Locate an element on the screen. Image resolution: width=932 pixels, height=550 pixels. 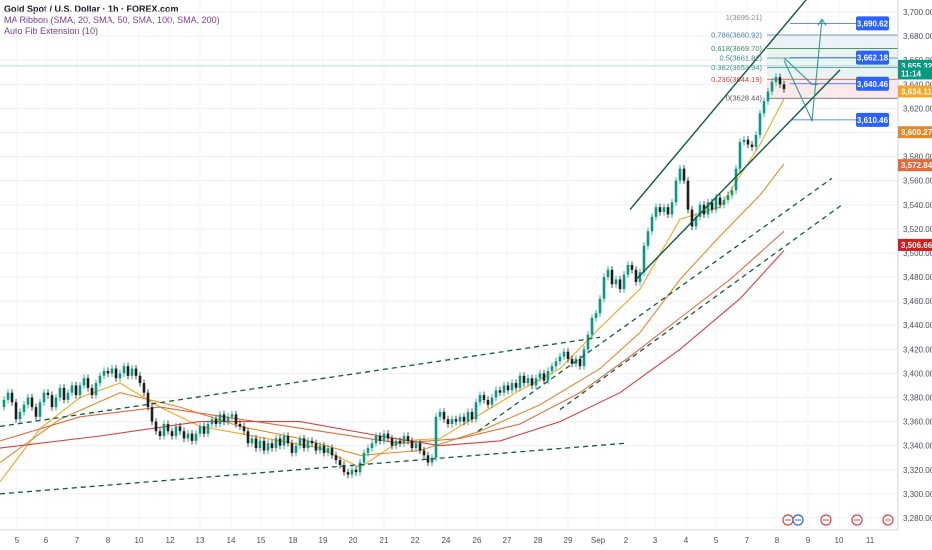
fib-level-label: 0.5(3661.82) is located at coordinates (740, 58).